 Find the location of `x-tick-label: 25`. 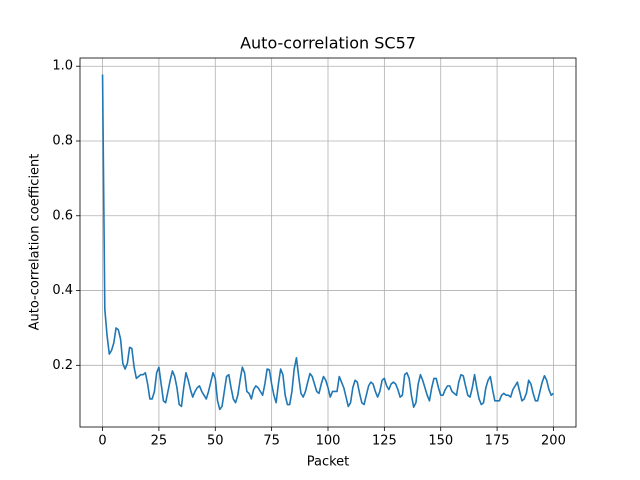

x-tick-label: 25 is located at coordinates (159, 441).